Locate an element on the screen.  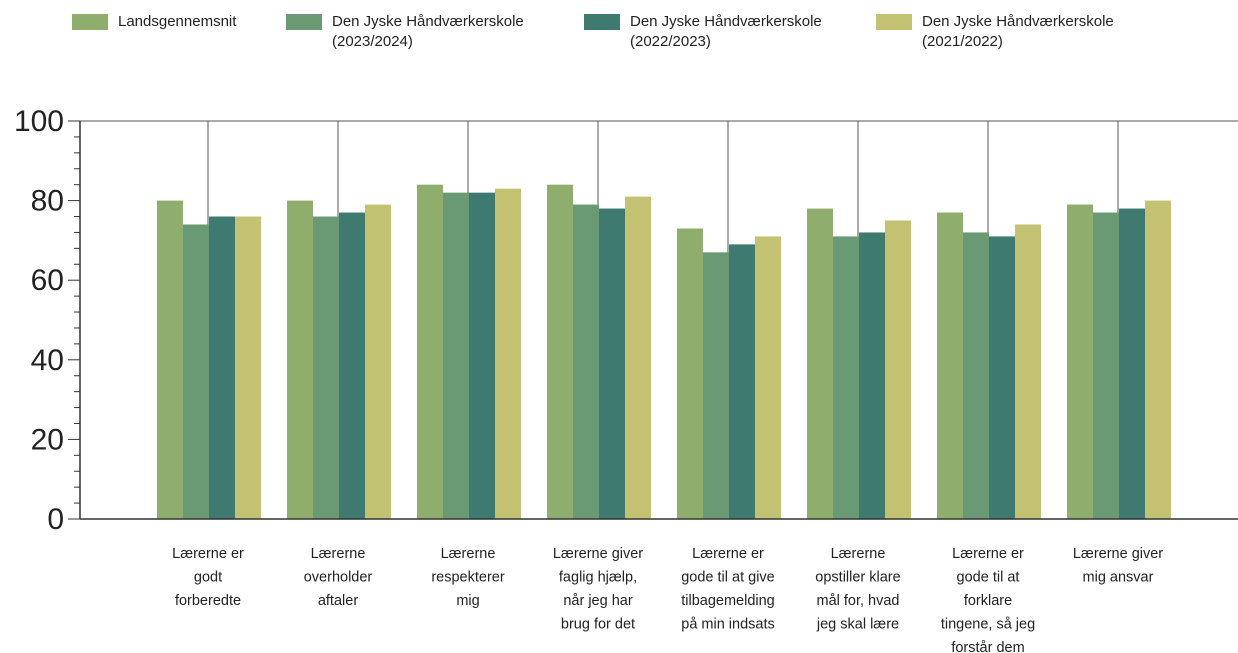
y-tick-label: 100 is located at coordinates (39, 121).